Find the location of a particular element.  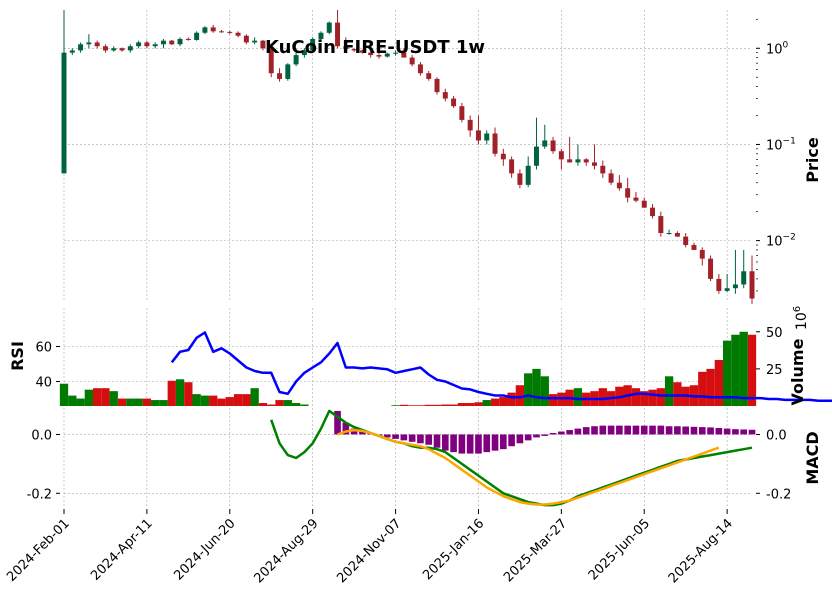

price-axis-label: Price is located at coordinates (812, 160).